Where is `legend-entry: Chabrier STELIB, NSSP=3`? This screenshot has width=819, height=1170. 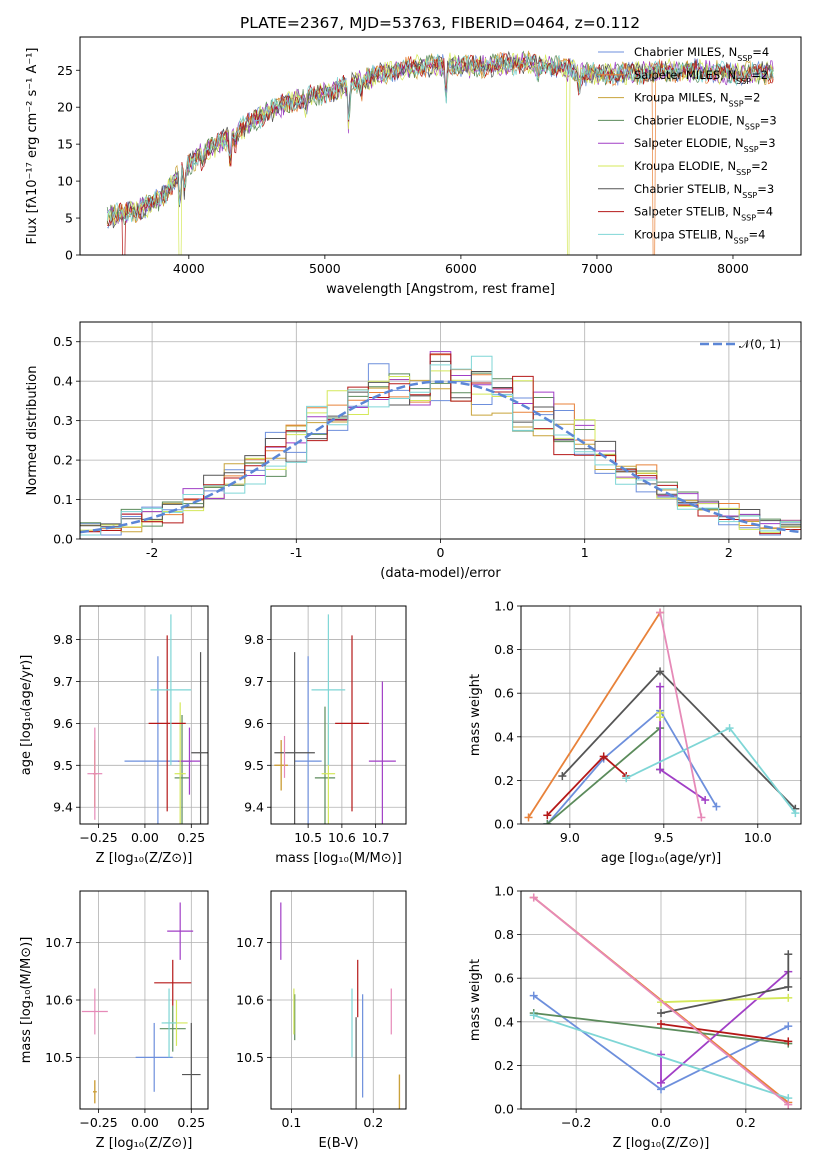 legend-entry: Chabrier STELIB, NSSP=3 is located at coordinates (704, 191).